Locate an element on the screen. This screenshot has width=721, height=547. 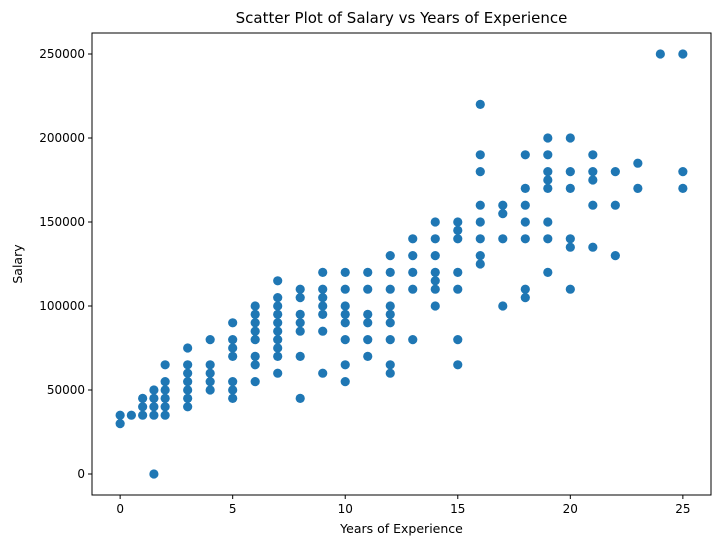
y-axis-label: Salary is located at coordinates (17, 264).